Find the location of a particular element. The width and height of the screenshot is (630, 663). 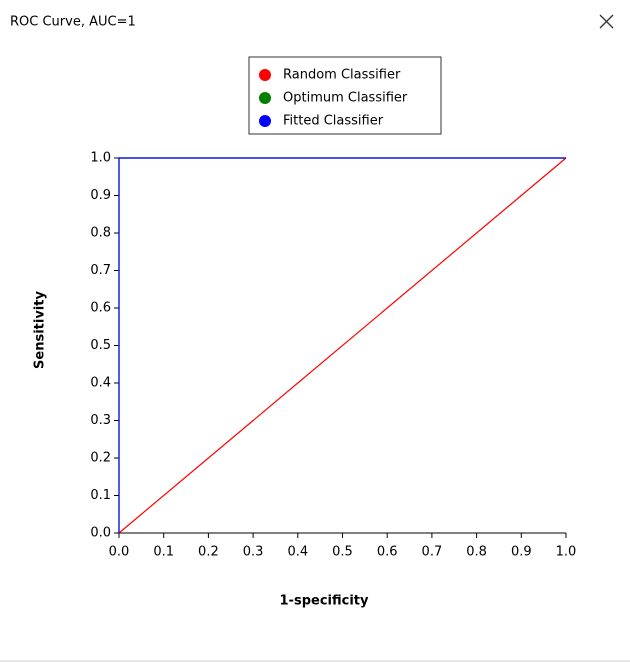

x-tick-label: 0.0 is located at coordinates (119, 552).